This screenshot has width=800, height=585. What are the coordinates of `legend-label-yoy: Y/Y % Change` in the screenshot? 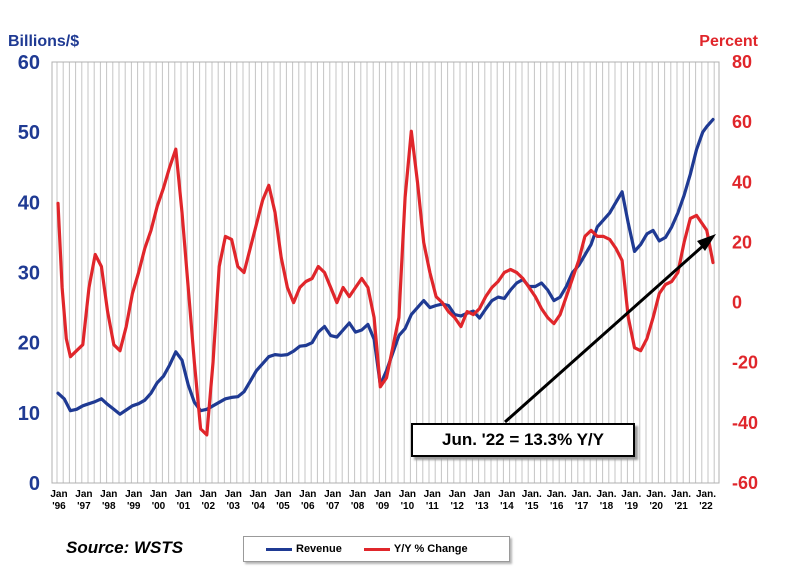 It's located at (430, 549).